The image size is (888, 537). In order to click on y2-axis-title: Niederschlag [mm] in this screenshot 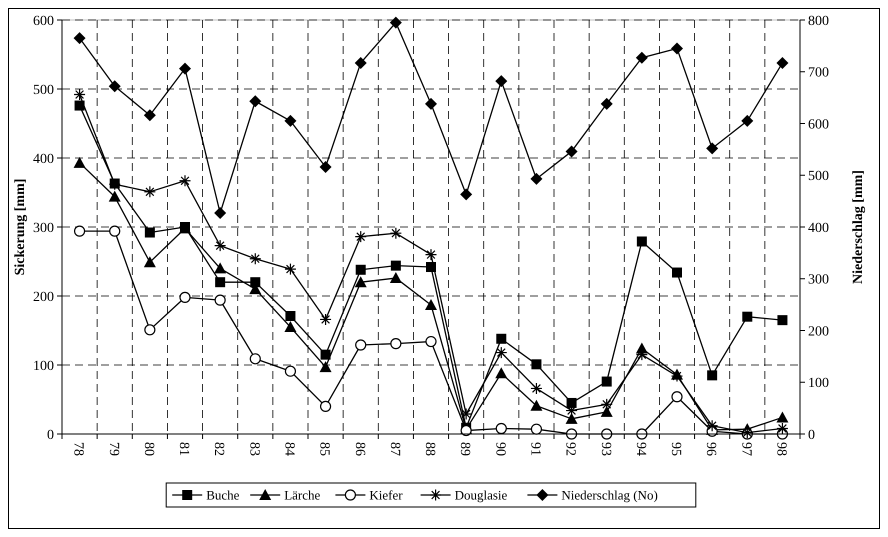, I will do `click(858, 227)`.